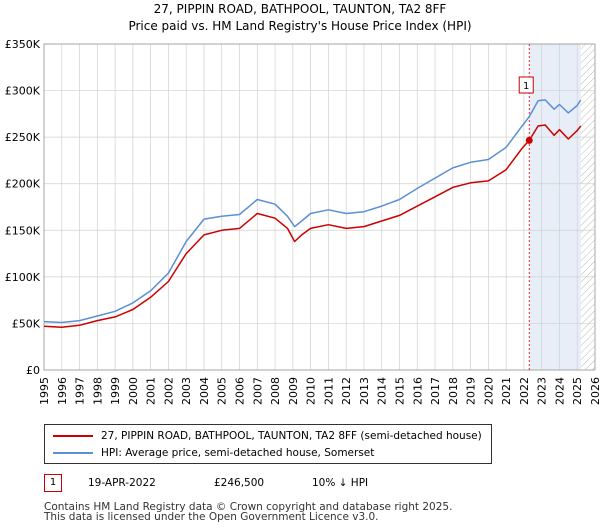  What do you see at coordinates (33, 370) in the screenshot?
I see `y-tick-label: £0` at bounding box center [33, 370].